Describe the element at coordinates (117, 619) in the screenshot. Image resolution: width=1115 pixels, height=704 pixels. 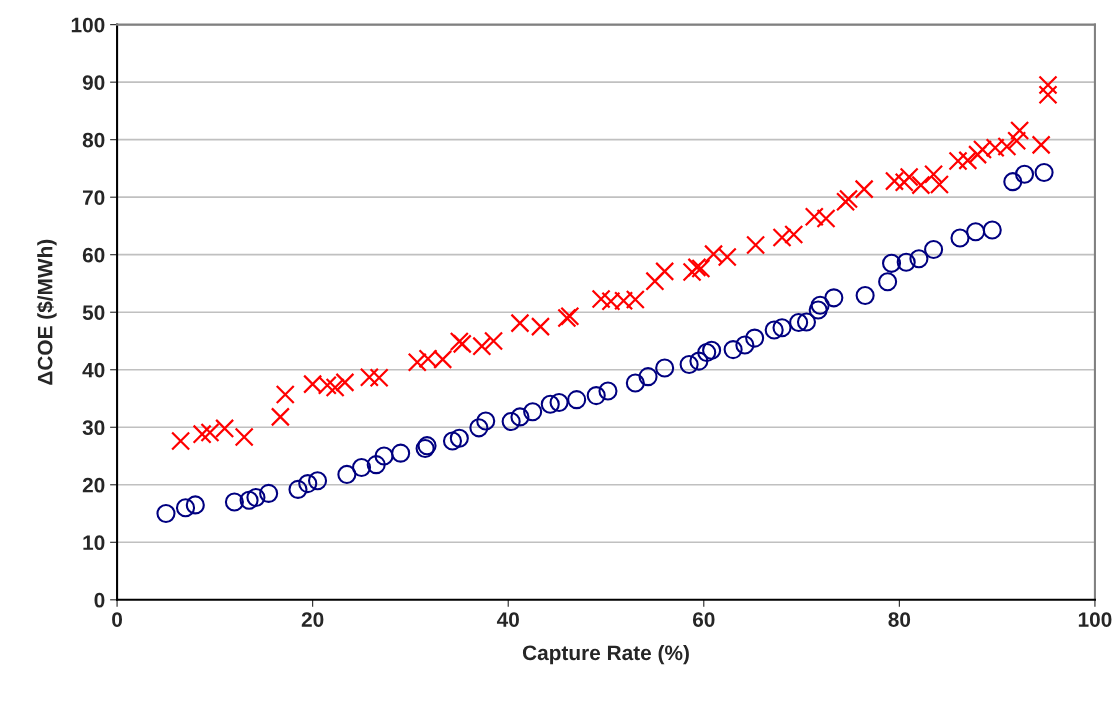
I see `x-tick-label: 0` at that location.